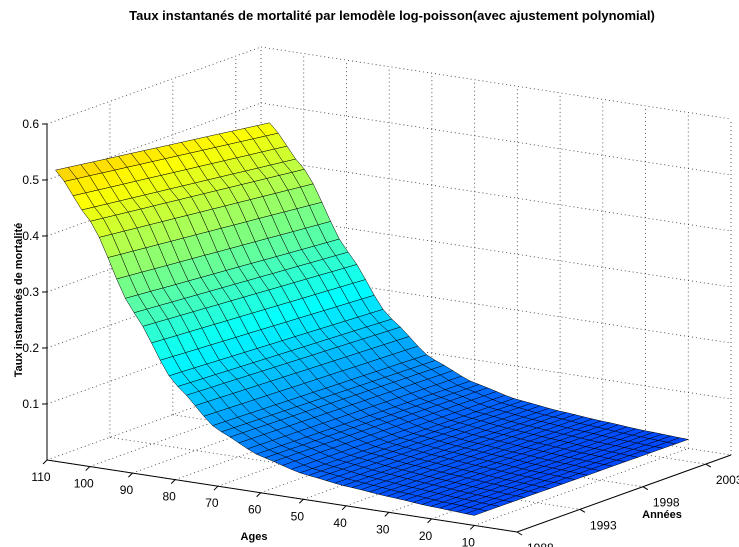 This screenshot has width=739, height=547. Describe the element at coordinates (255, 510) in the screenshot. I see `x-tick-label: 60` at that location.